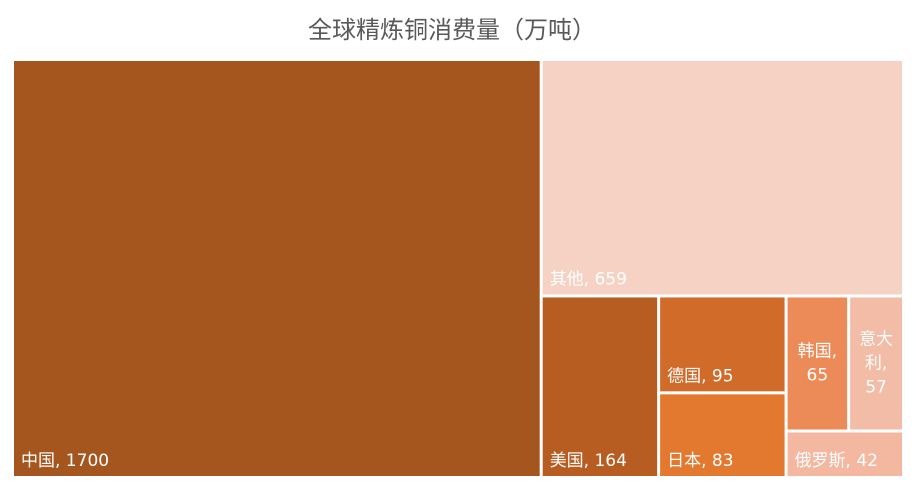 The width and height of the screenshot is (917, 491). I want to click on tile: 韩国, 65, so click(817, 363).